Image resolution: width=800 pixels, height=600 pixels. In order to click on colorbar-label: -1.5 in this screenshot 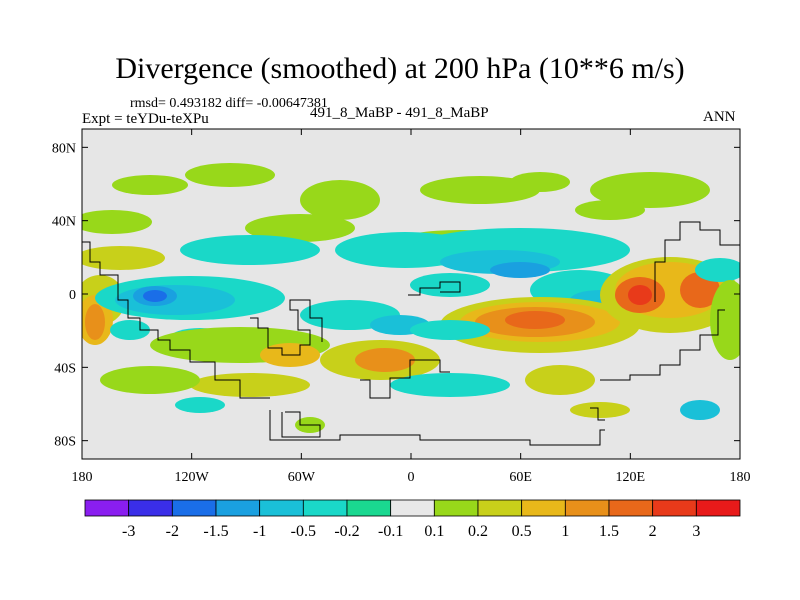, I will do `click(215, 531)`.